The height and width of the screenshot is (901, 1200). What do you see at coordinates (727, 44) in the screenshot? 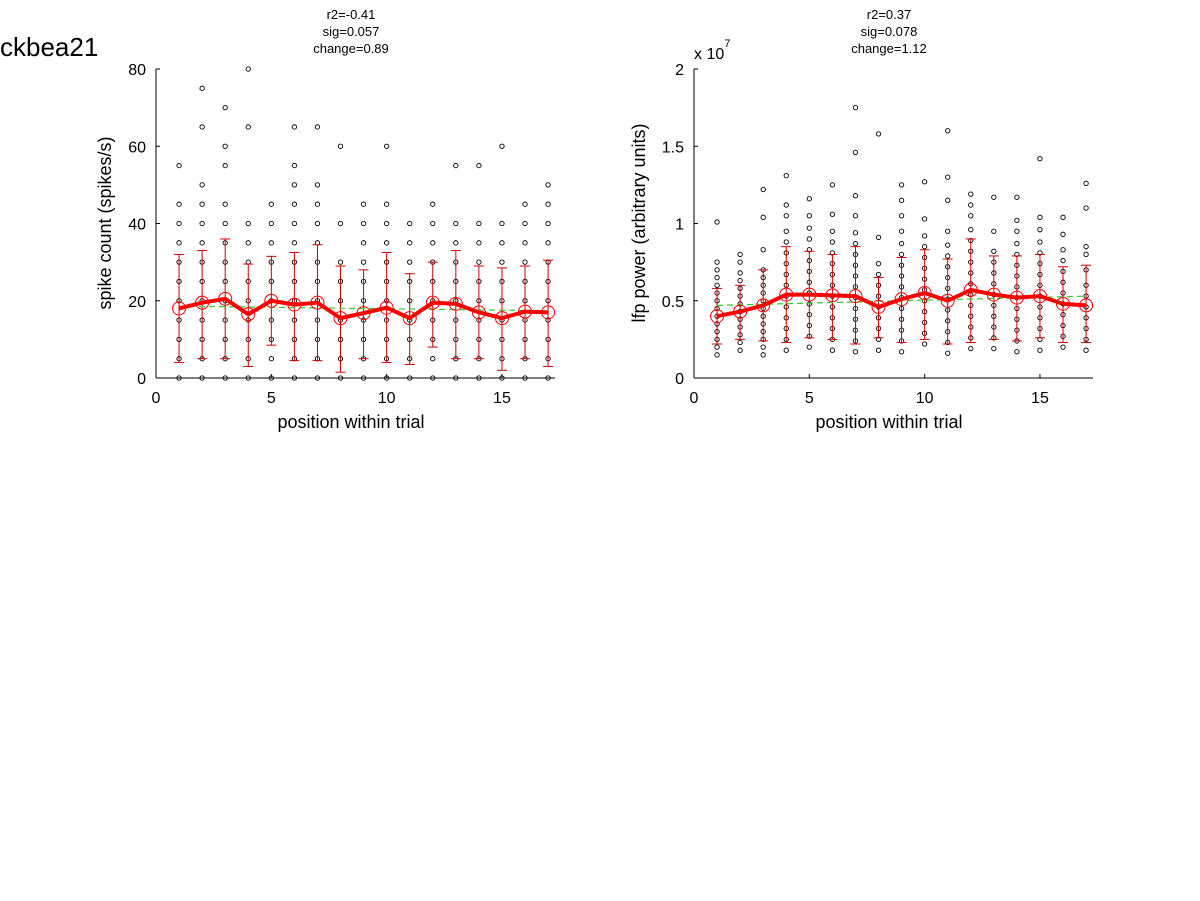
I see `exponent-power: 7` at bounding box center [727, 44].